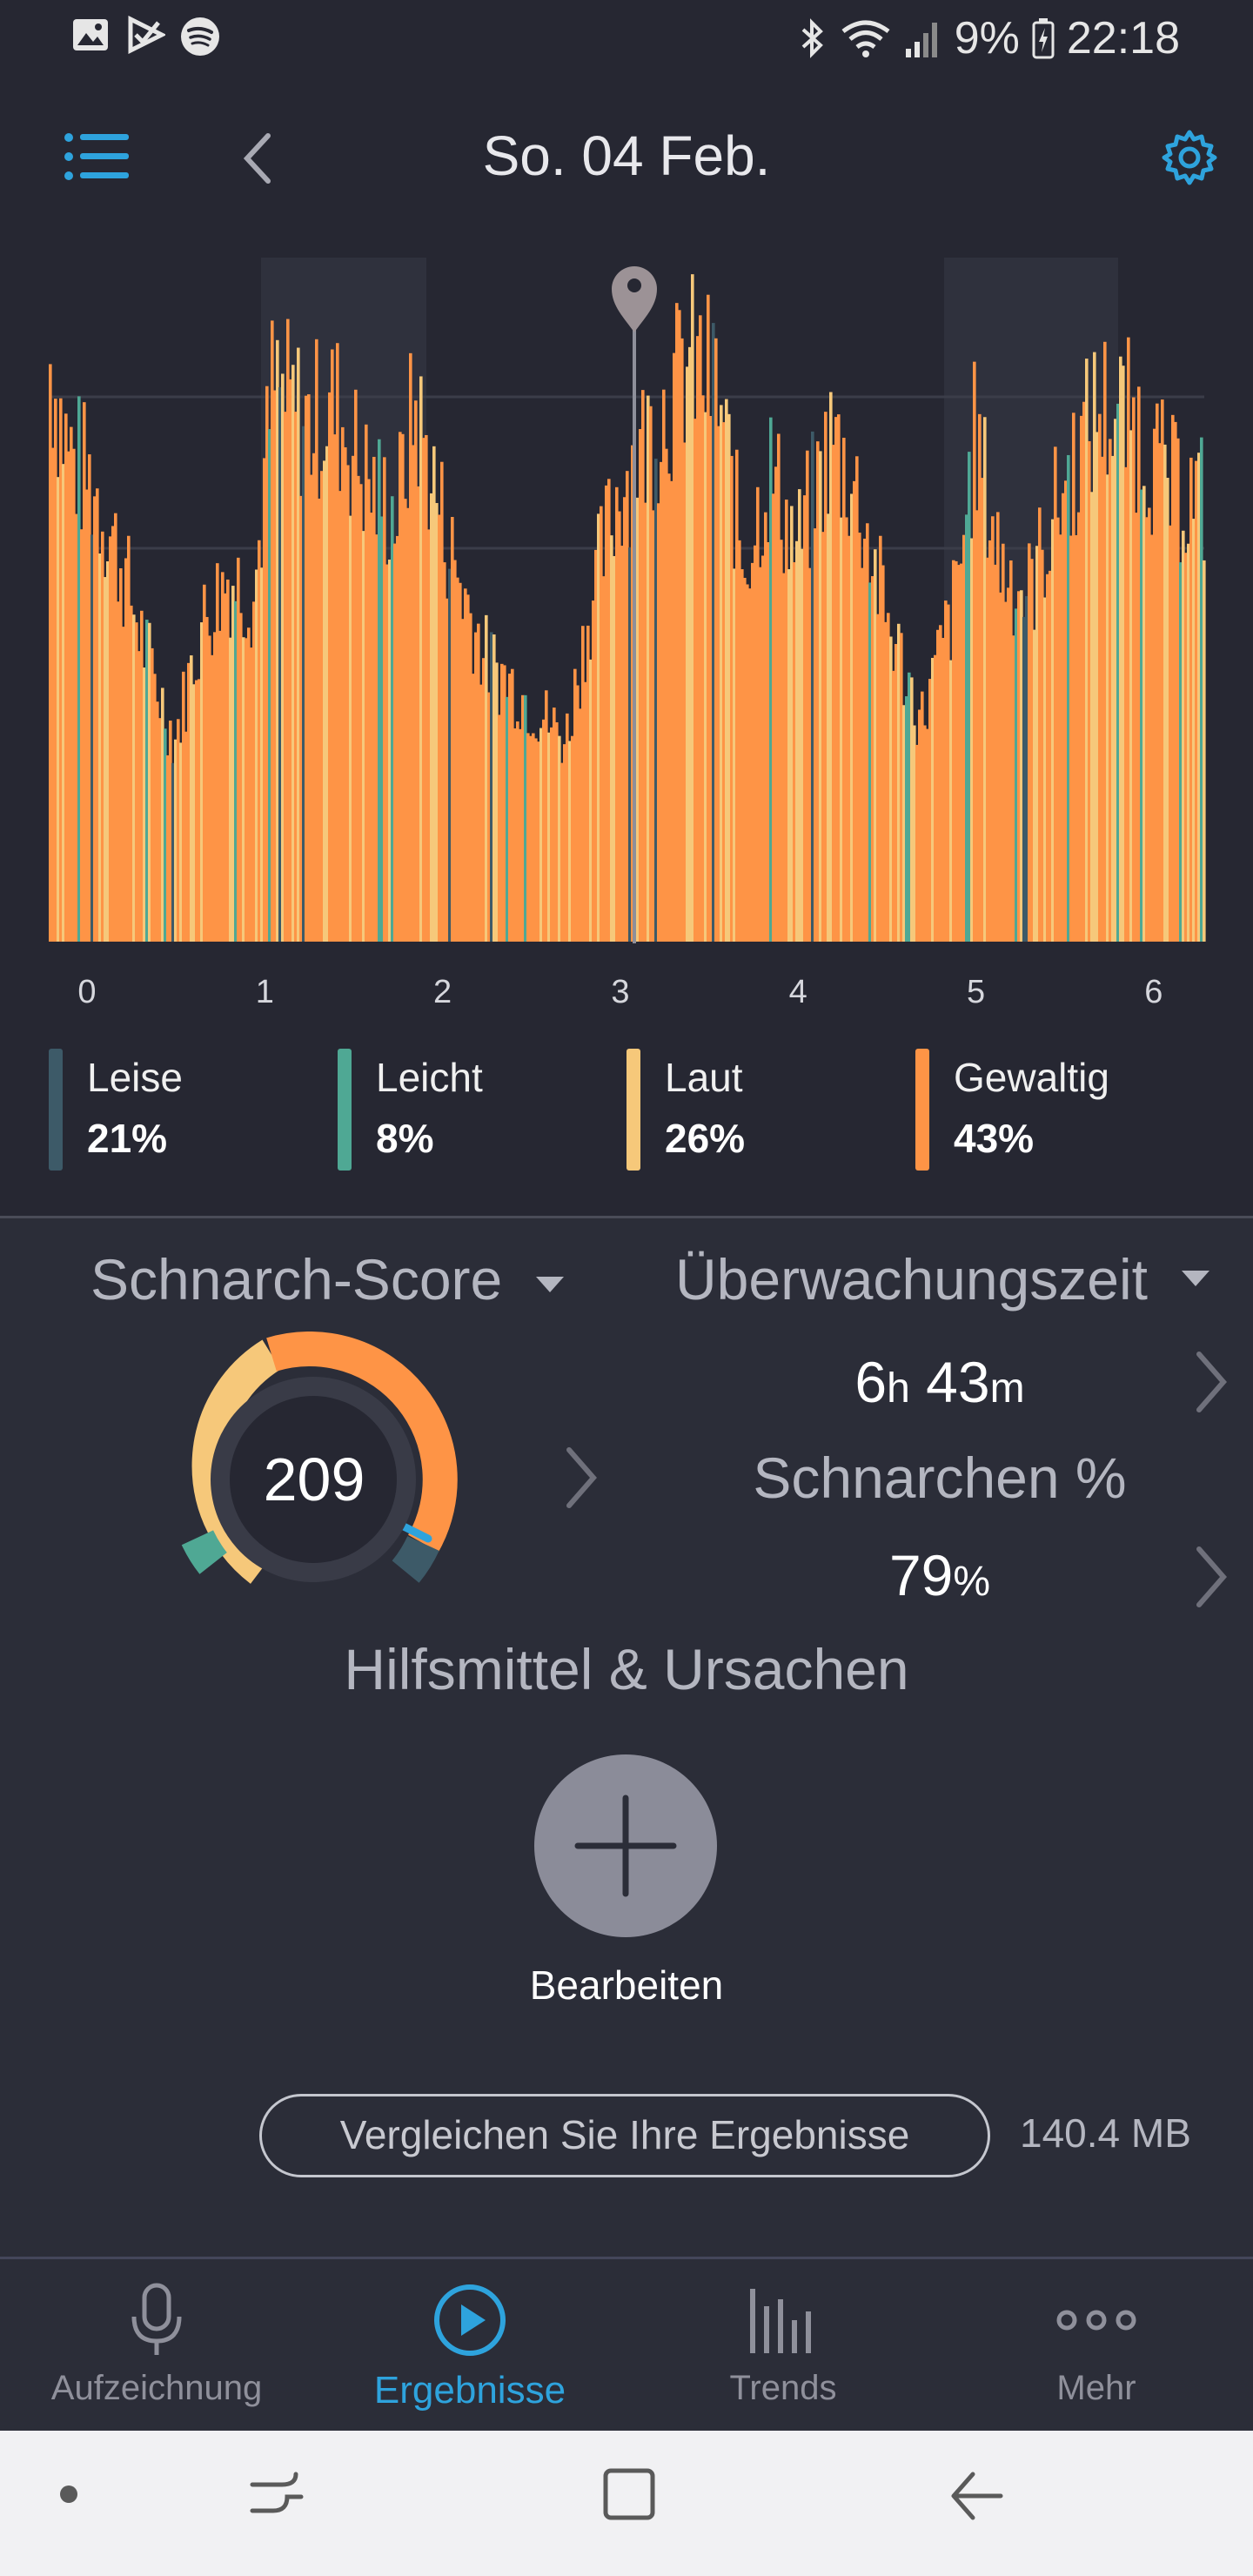 Image resolution: width=1253 pixels, height=2576 pixels. What do you see at coordinates (1189, 157) in the screenshot?
I see `gear-icon` at bounding box center [1189, 157].